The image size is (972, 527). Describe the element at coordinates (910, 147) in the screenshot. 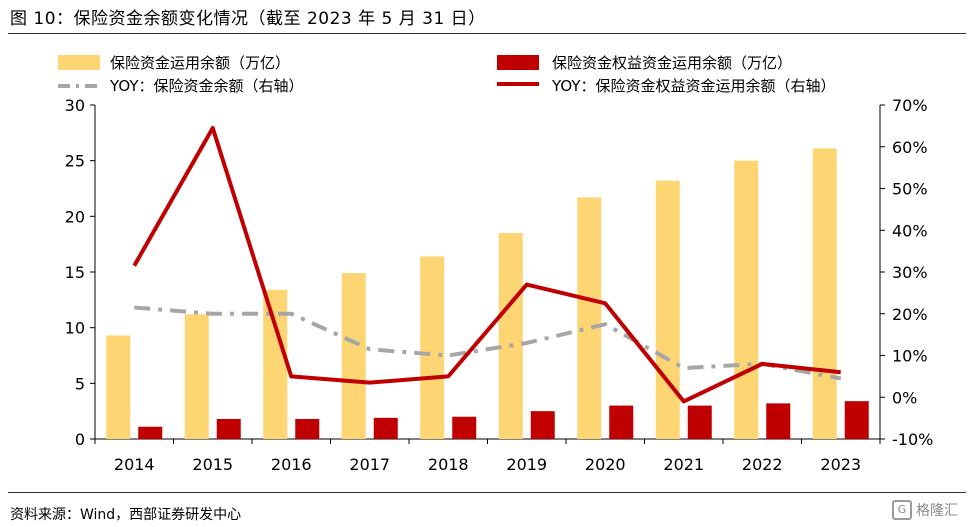

I see `right-tick-label: 60%` at that location.